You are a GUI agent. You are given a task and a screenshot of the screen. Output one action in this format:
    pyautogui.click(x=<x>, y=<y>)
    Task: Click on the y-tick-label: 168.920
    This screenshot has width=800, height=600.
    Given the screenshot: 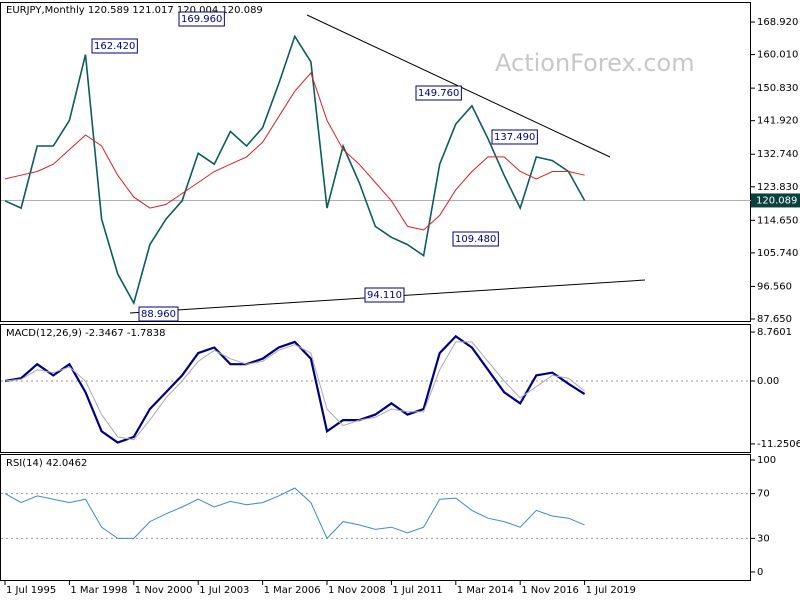 What is the action you would take?
    pyautogui.click(x=777, y=22)
    